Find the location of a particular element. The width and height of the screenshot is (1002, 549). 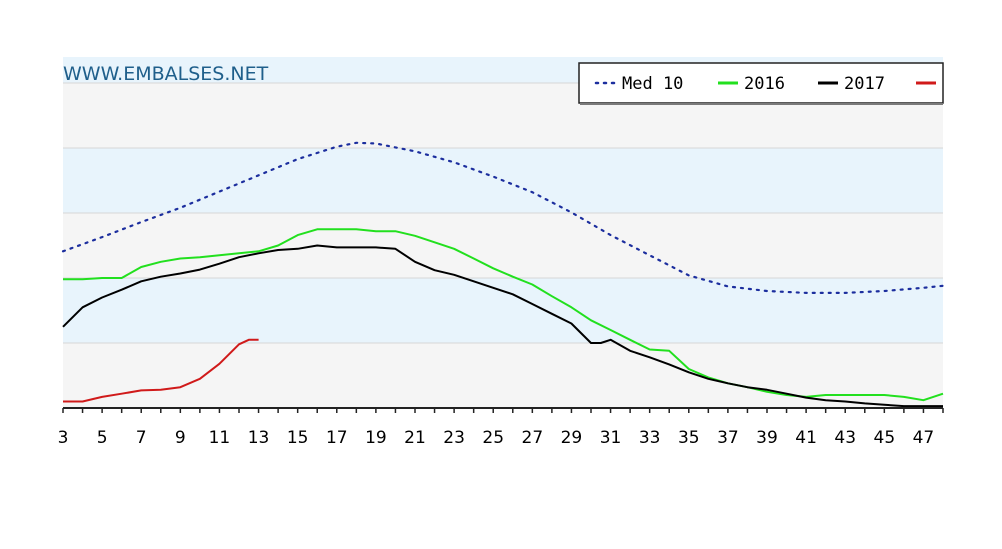

x-tick-label: 25 is located at coordinates (493, 438).